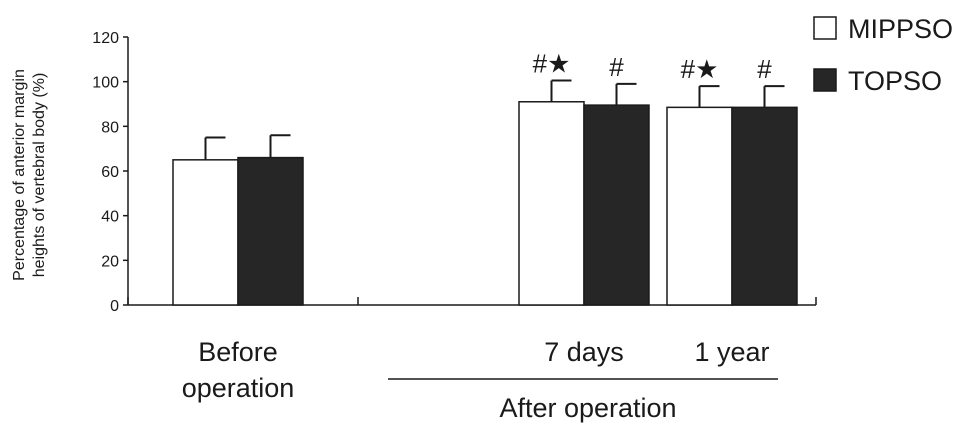 The height and width of the screenshot is (438, 969). Describe the element at coordinates (900, 29) in the screenshot. I see `legend-label-mippso: MIPPSO` at that location.